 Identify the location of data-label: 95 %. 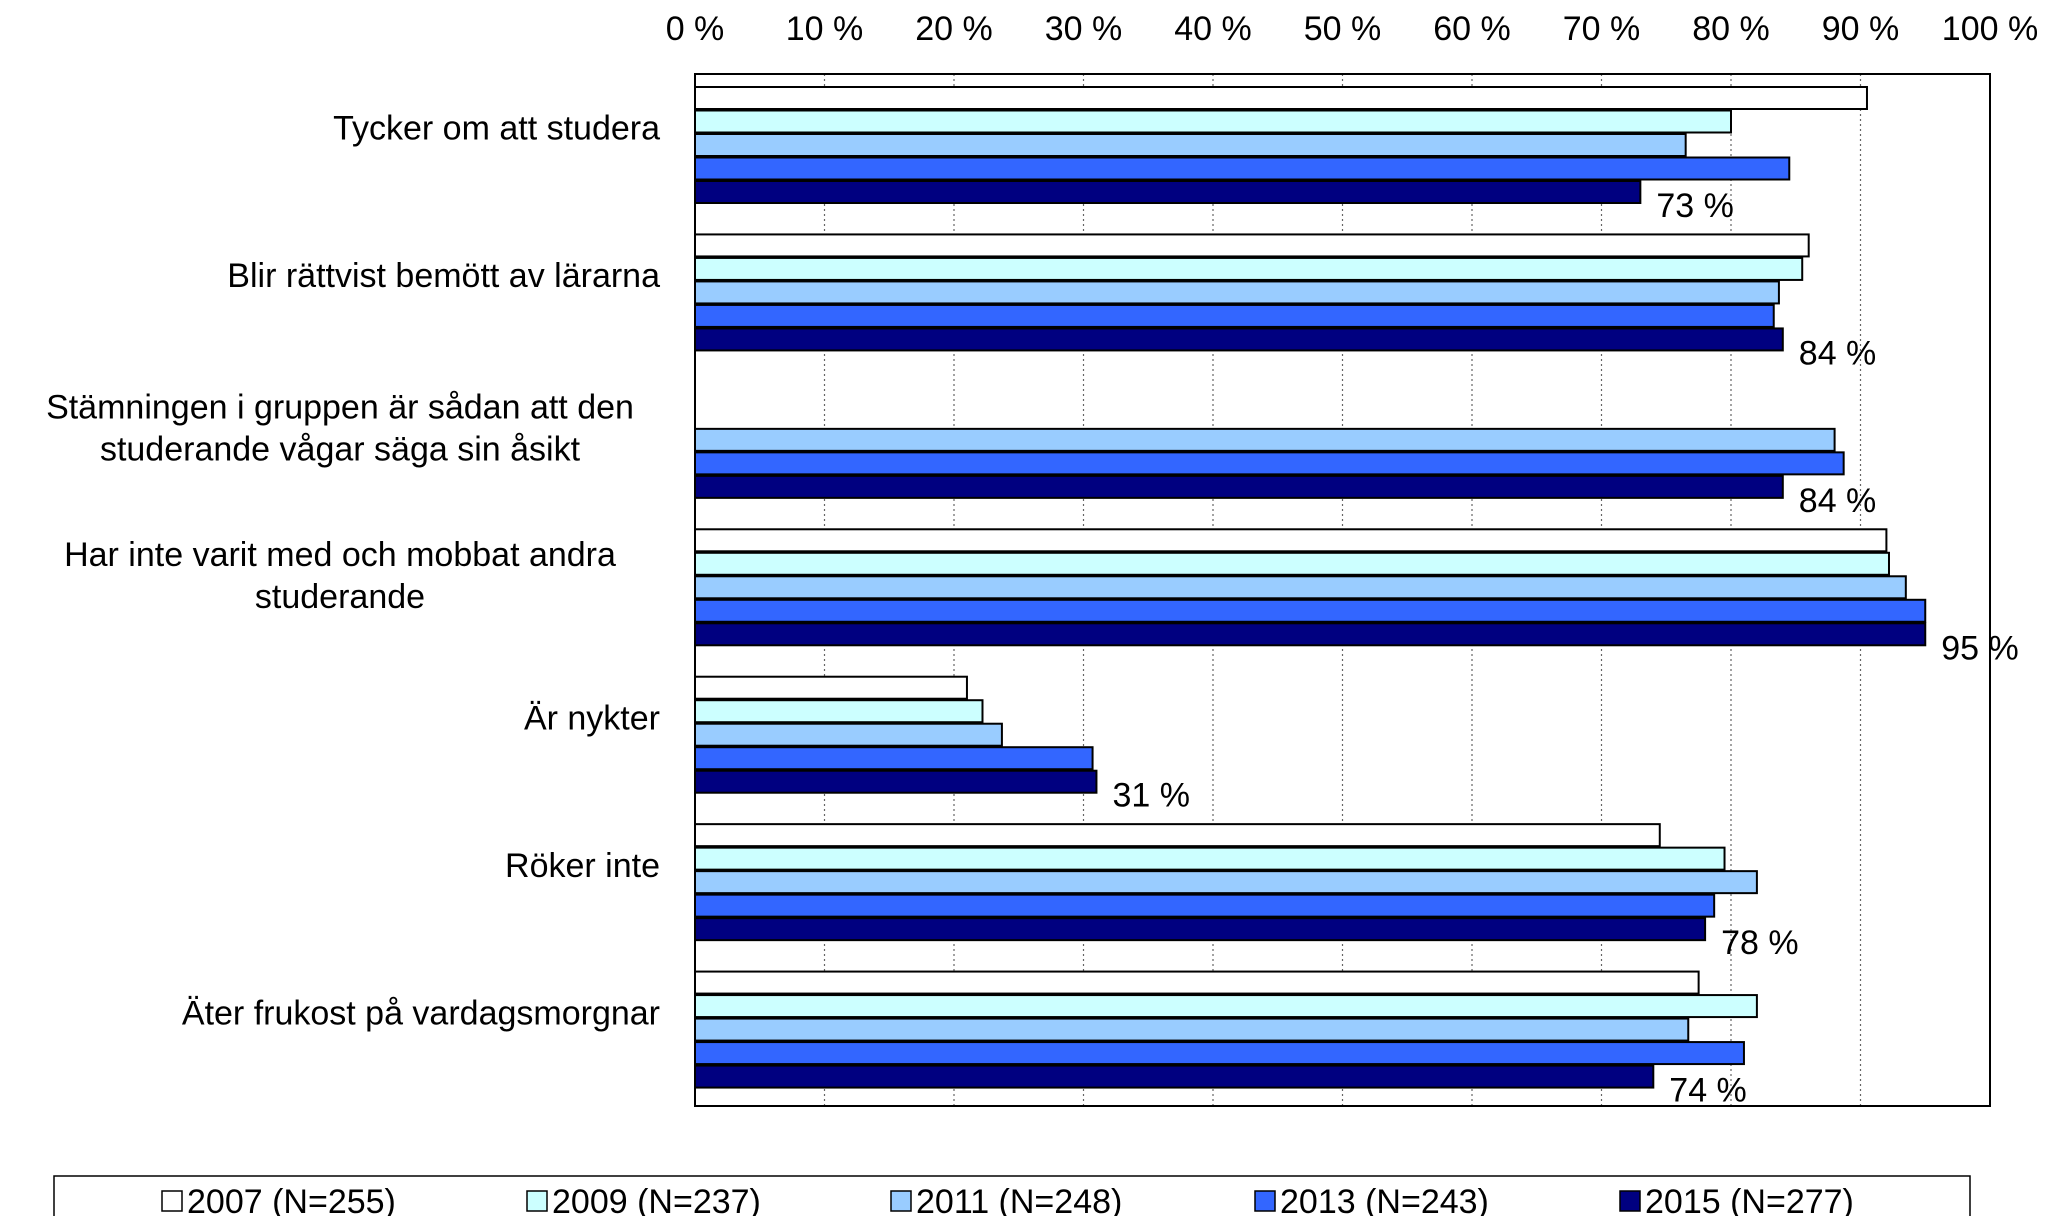
(1980, 648).